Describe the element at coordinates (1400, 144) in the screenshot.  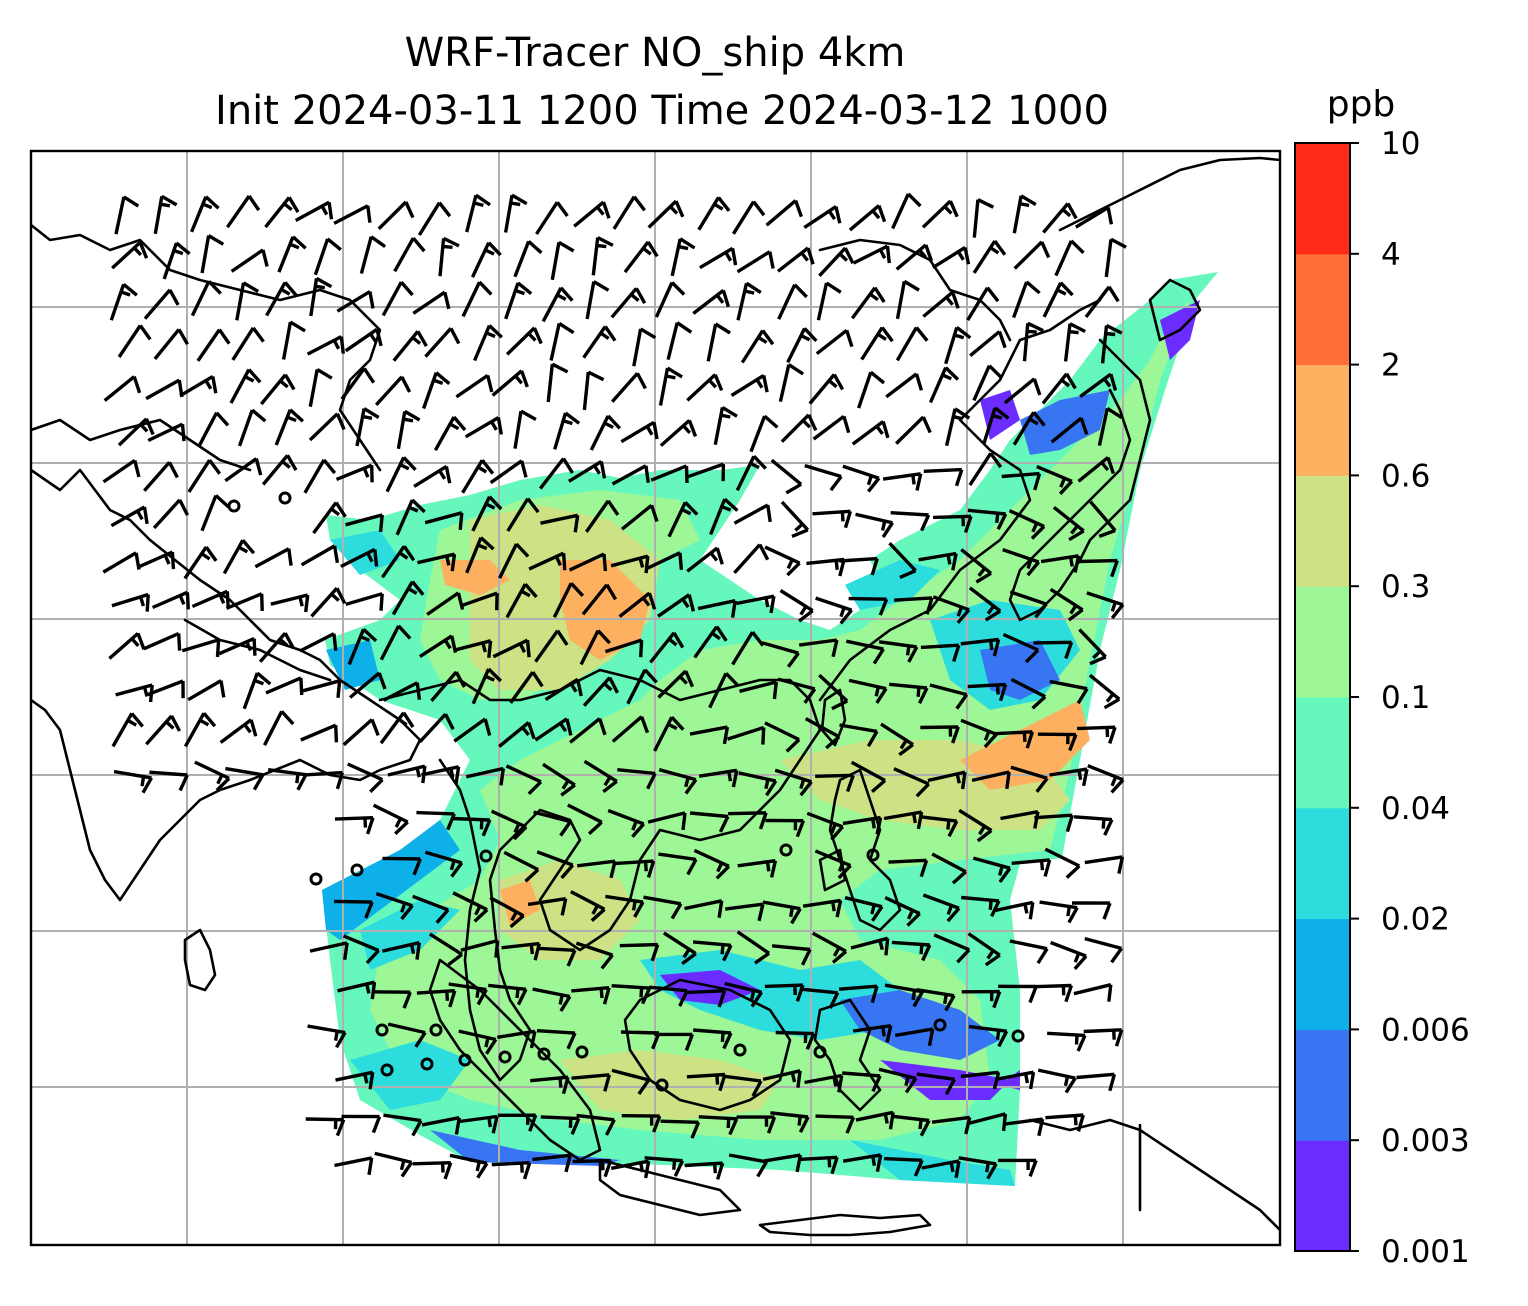
I see `colorbar-tick-label: 10` at that location.